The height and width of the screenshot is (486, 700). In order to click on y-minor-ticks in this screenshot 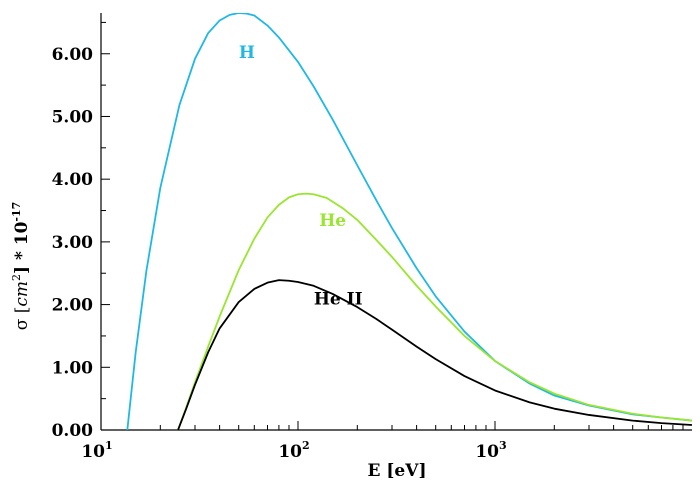, I will do `click(105, 226)`.